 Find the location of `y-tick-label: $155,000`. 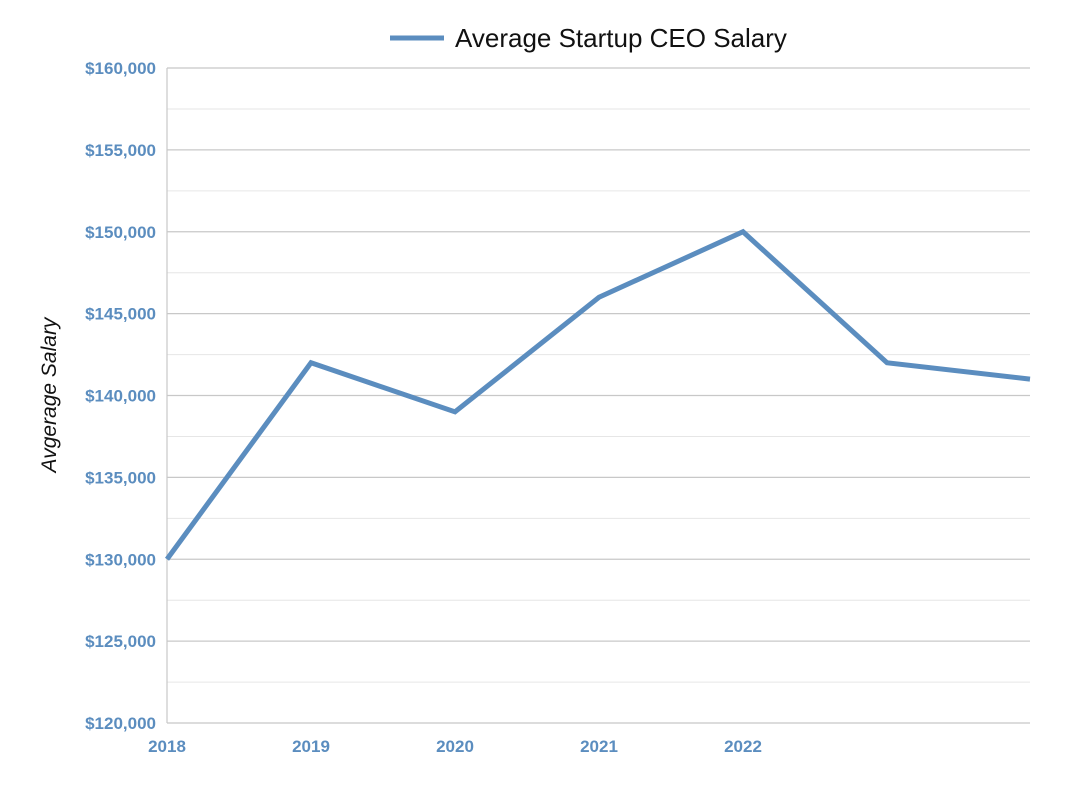

y-tick-label: $155,000 is located at coordinates (120, 150).